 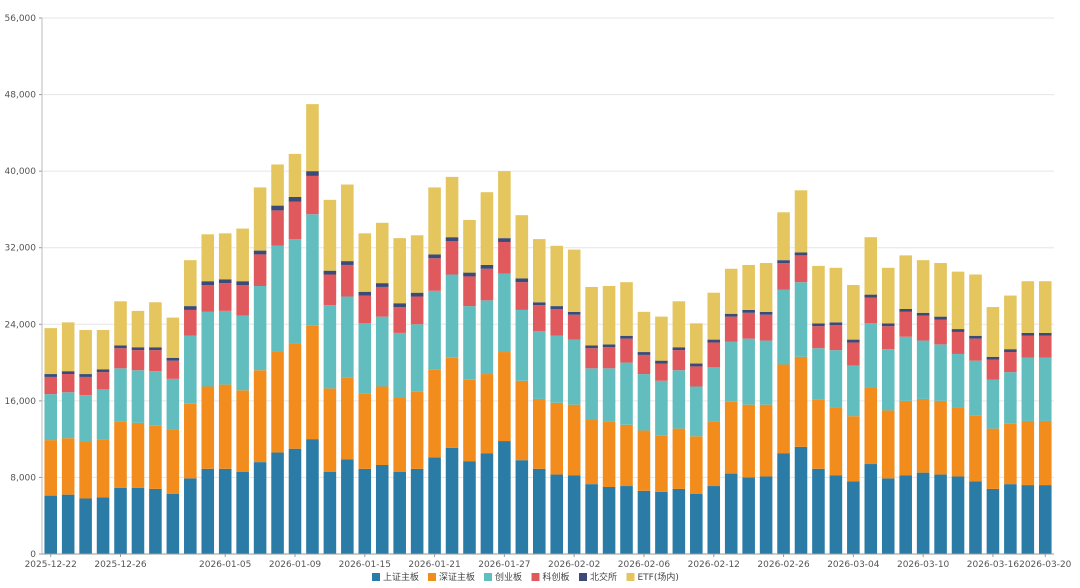 I want to click on legend-item: 深证主板, so click(x=451, y=577).